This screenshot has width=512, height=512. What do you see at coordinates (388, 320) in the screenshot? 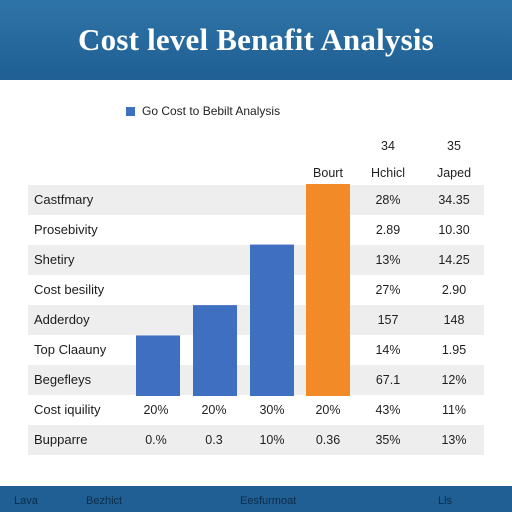
I see `table-cell: 157` at bounding box center [388, 320].